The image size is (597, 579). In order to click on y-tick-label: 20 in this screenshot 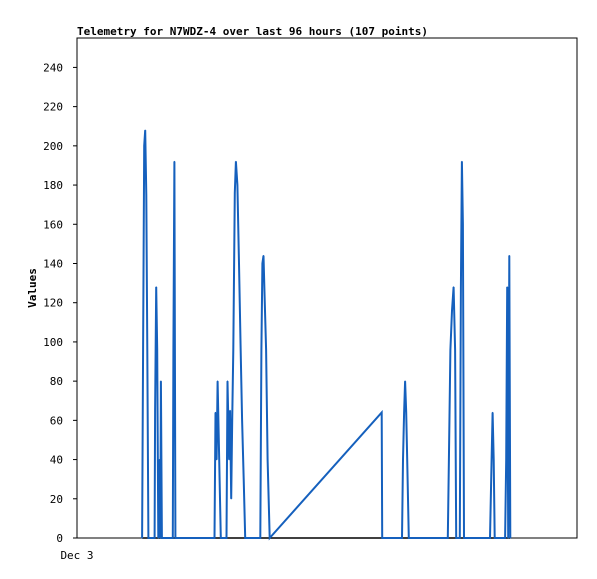, I will do `click(56, 499)`.